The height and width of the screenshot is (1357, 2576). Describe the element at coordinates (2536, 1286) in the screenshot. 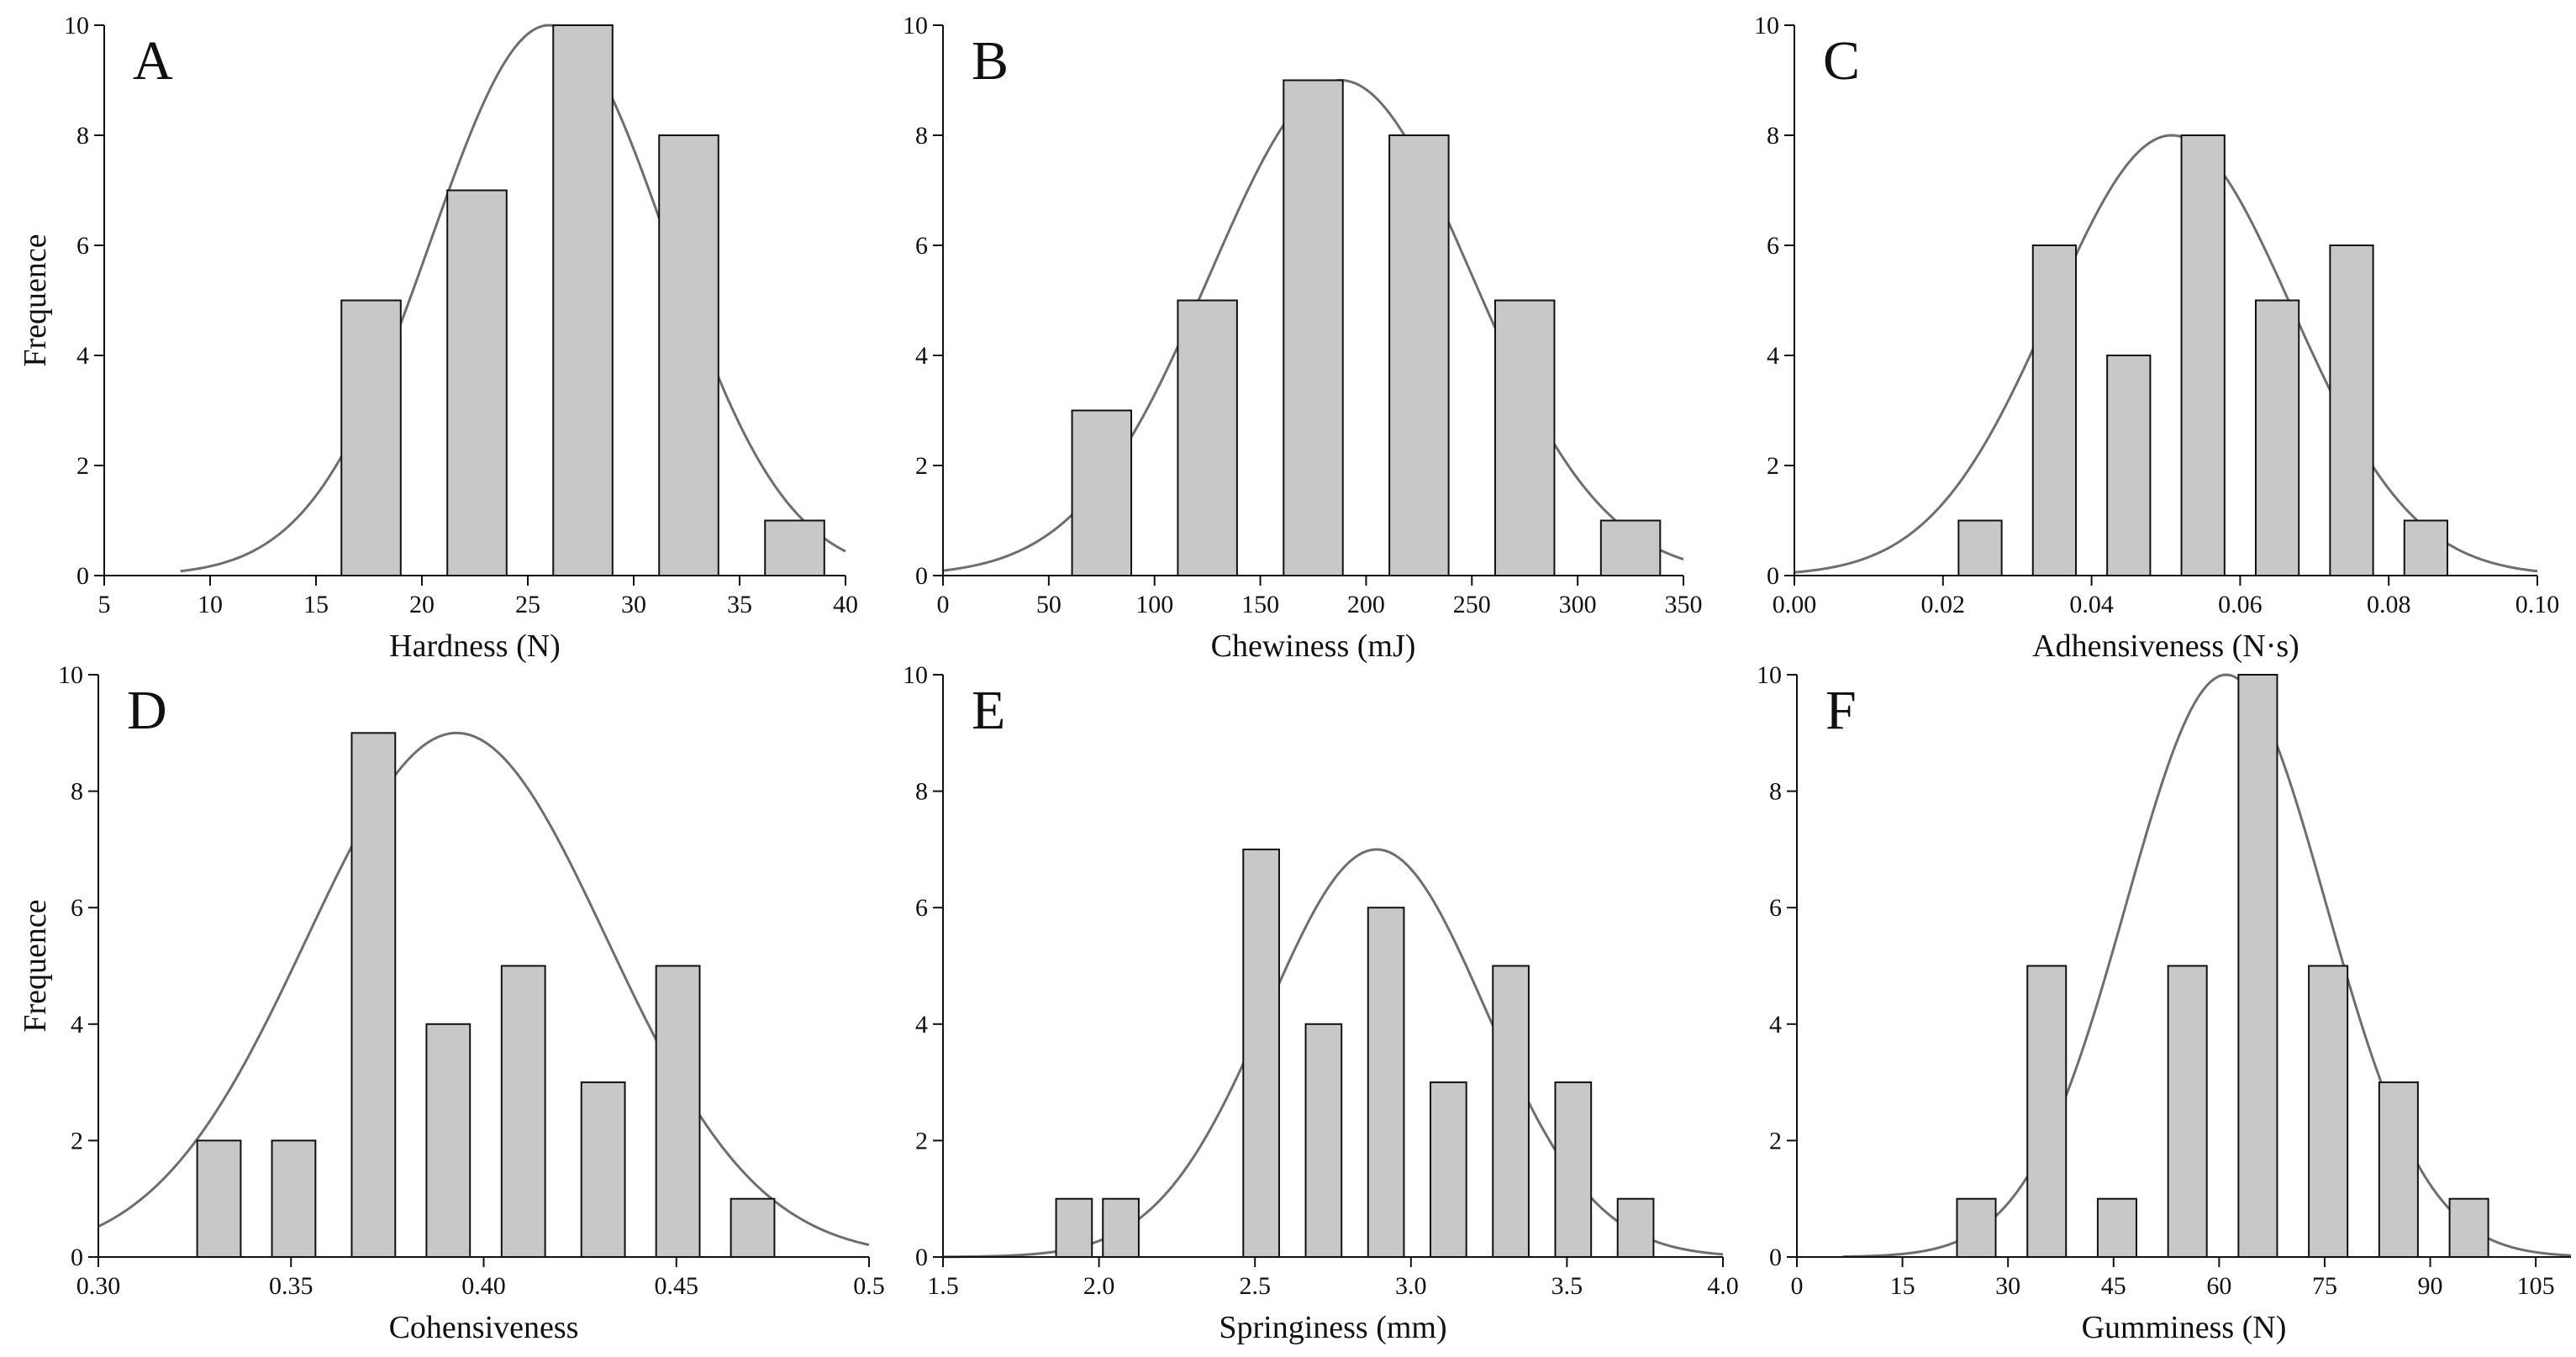

I see `x-tick-label: 105` at that location.